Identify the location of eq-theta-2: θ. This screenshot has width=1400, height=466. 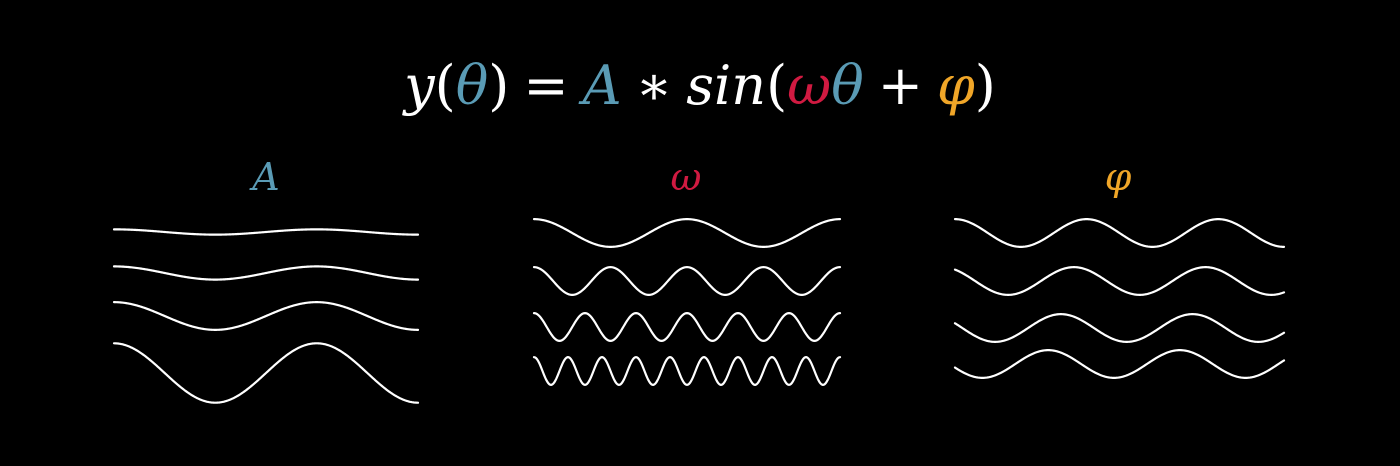
(847, 85).